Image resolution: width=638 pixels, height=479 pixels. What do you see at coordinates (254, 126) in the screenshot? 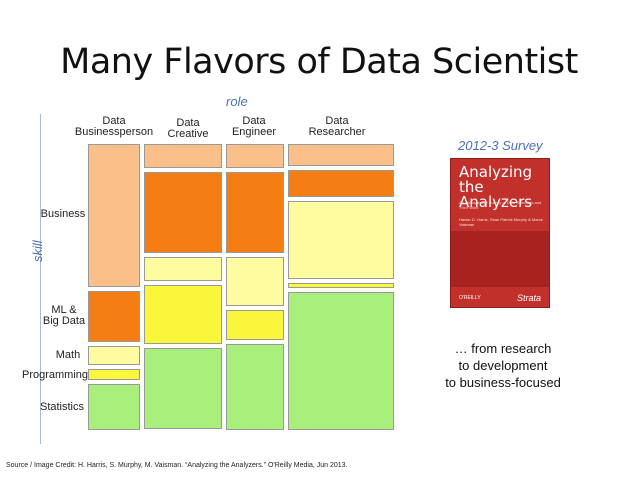
I see `role-header-engineer: Data Engineer` at bounding box center [254, 126].